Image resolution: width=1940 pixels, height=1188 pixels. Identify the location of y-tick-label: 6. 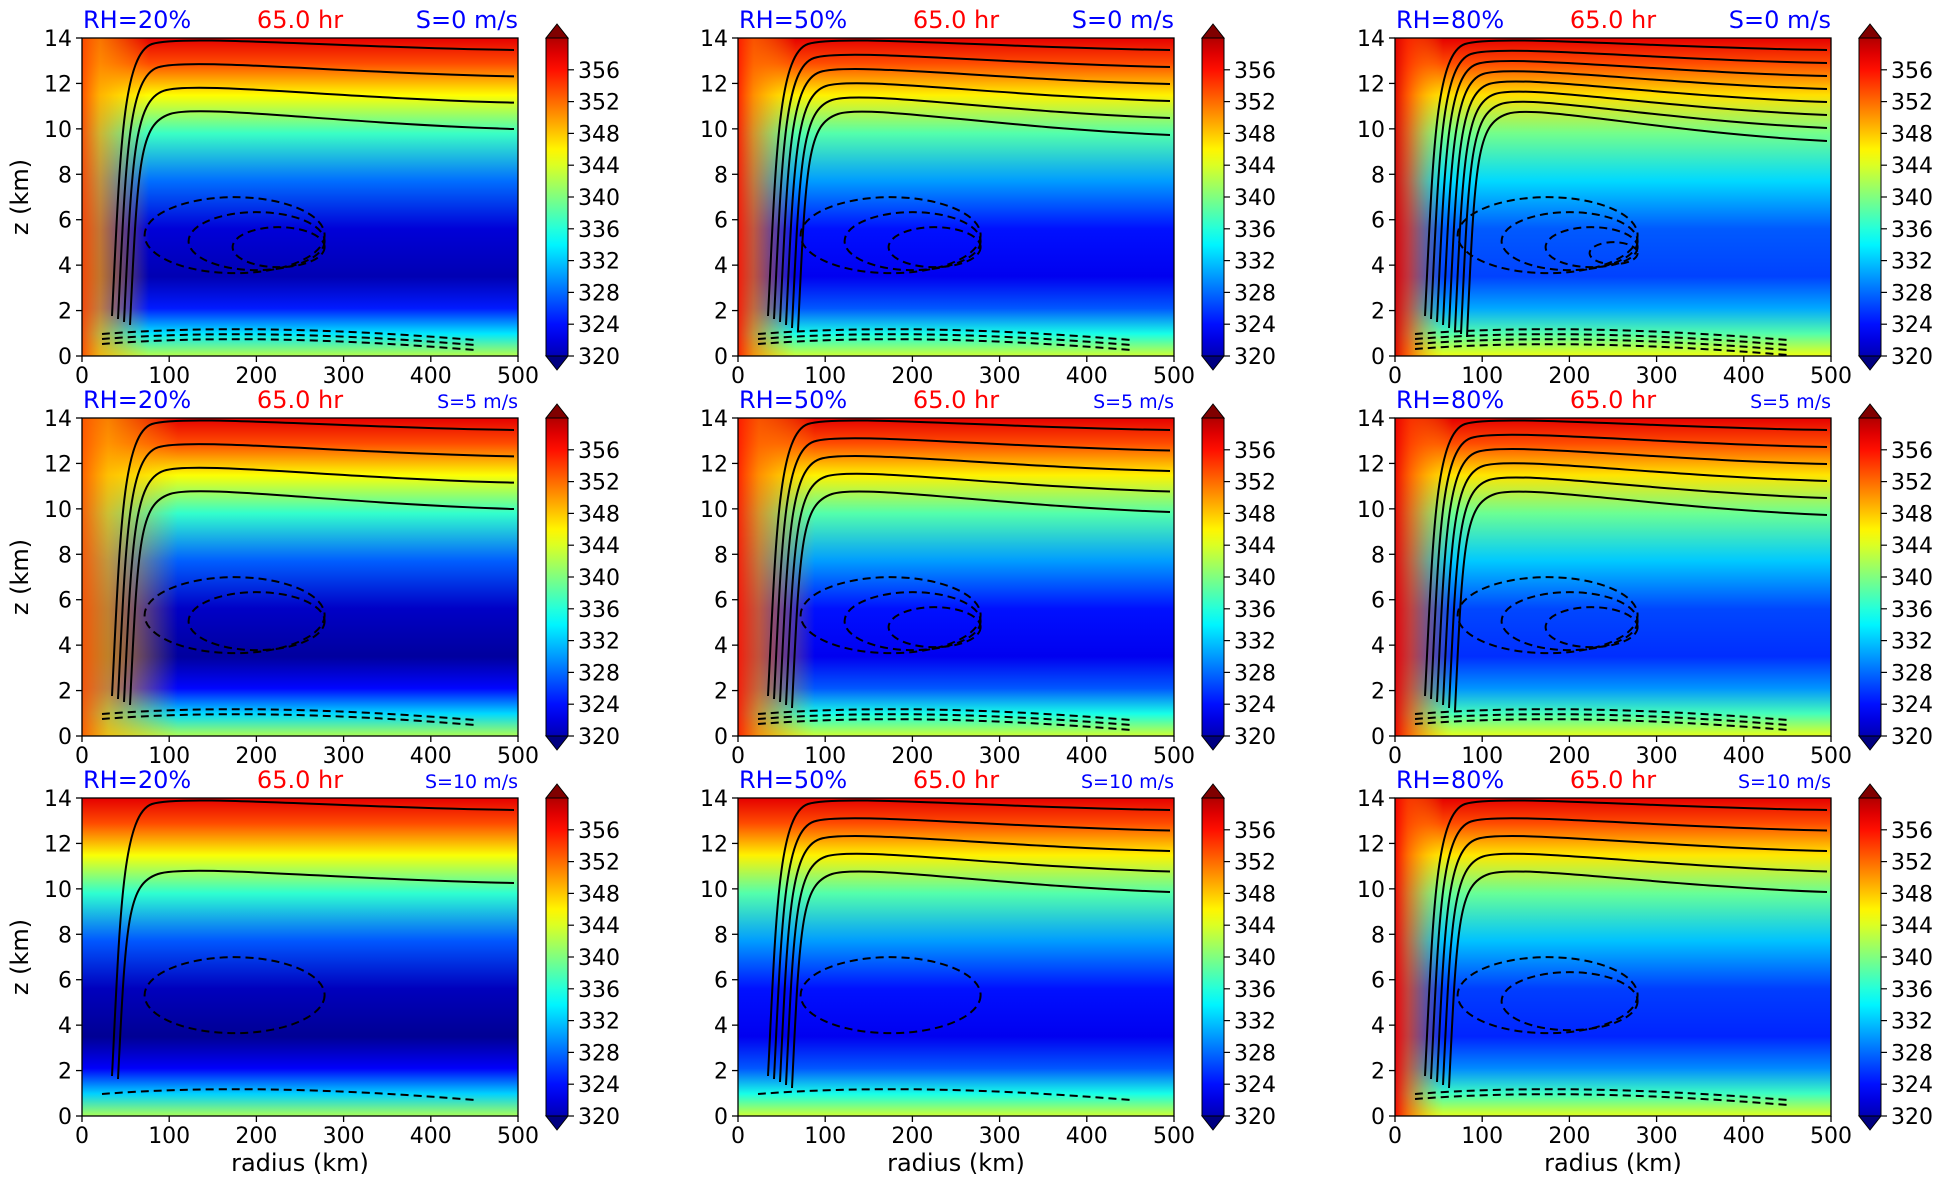
(721, 221).